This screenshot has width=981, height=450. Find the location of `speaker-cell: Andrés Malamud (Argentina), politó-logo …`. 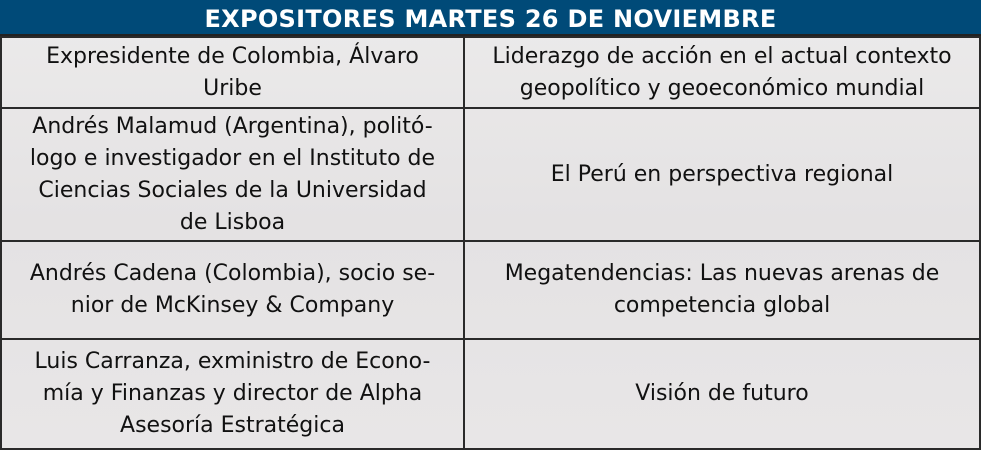

speaker-cell: Andrés Malamud (Argentina), politó-logo … is located at coordinates (232, 174).